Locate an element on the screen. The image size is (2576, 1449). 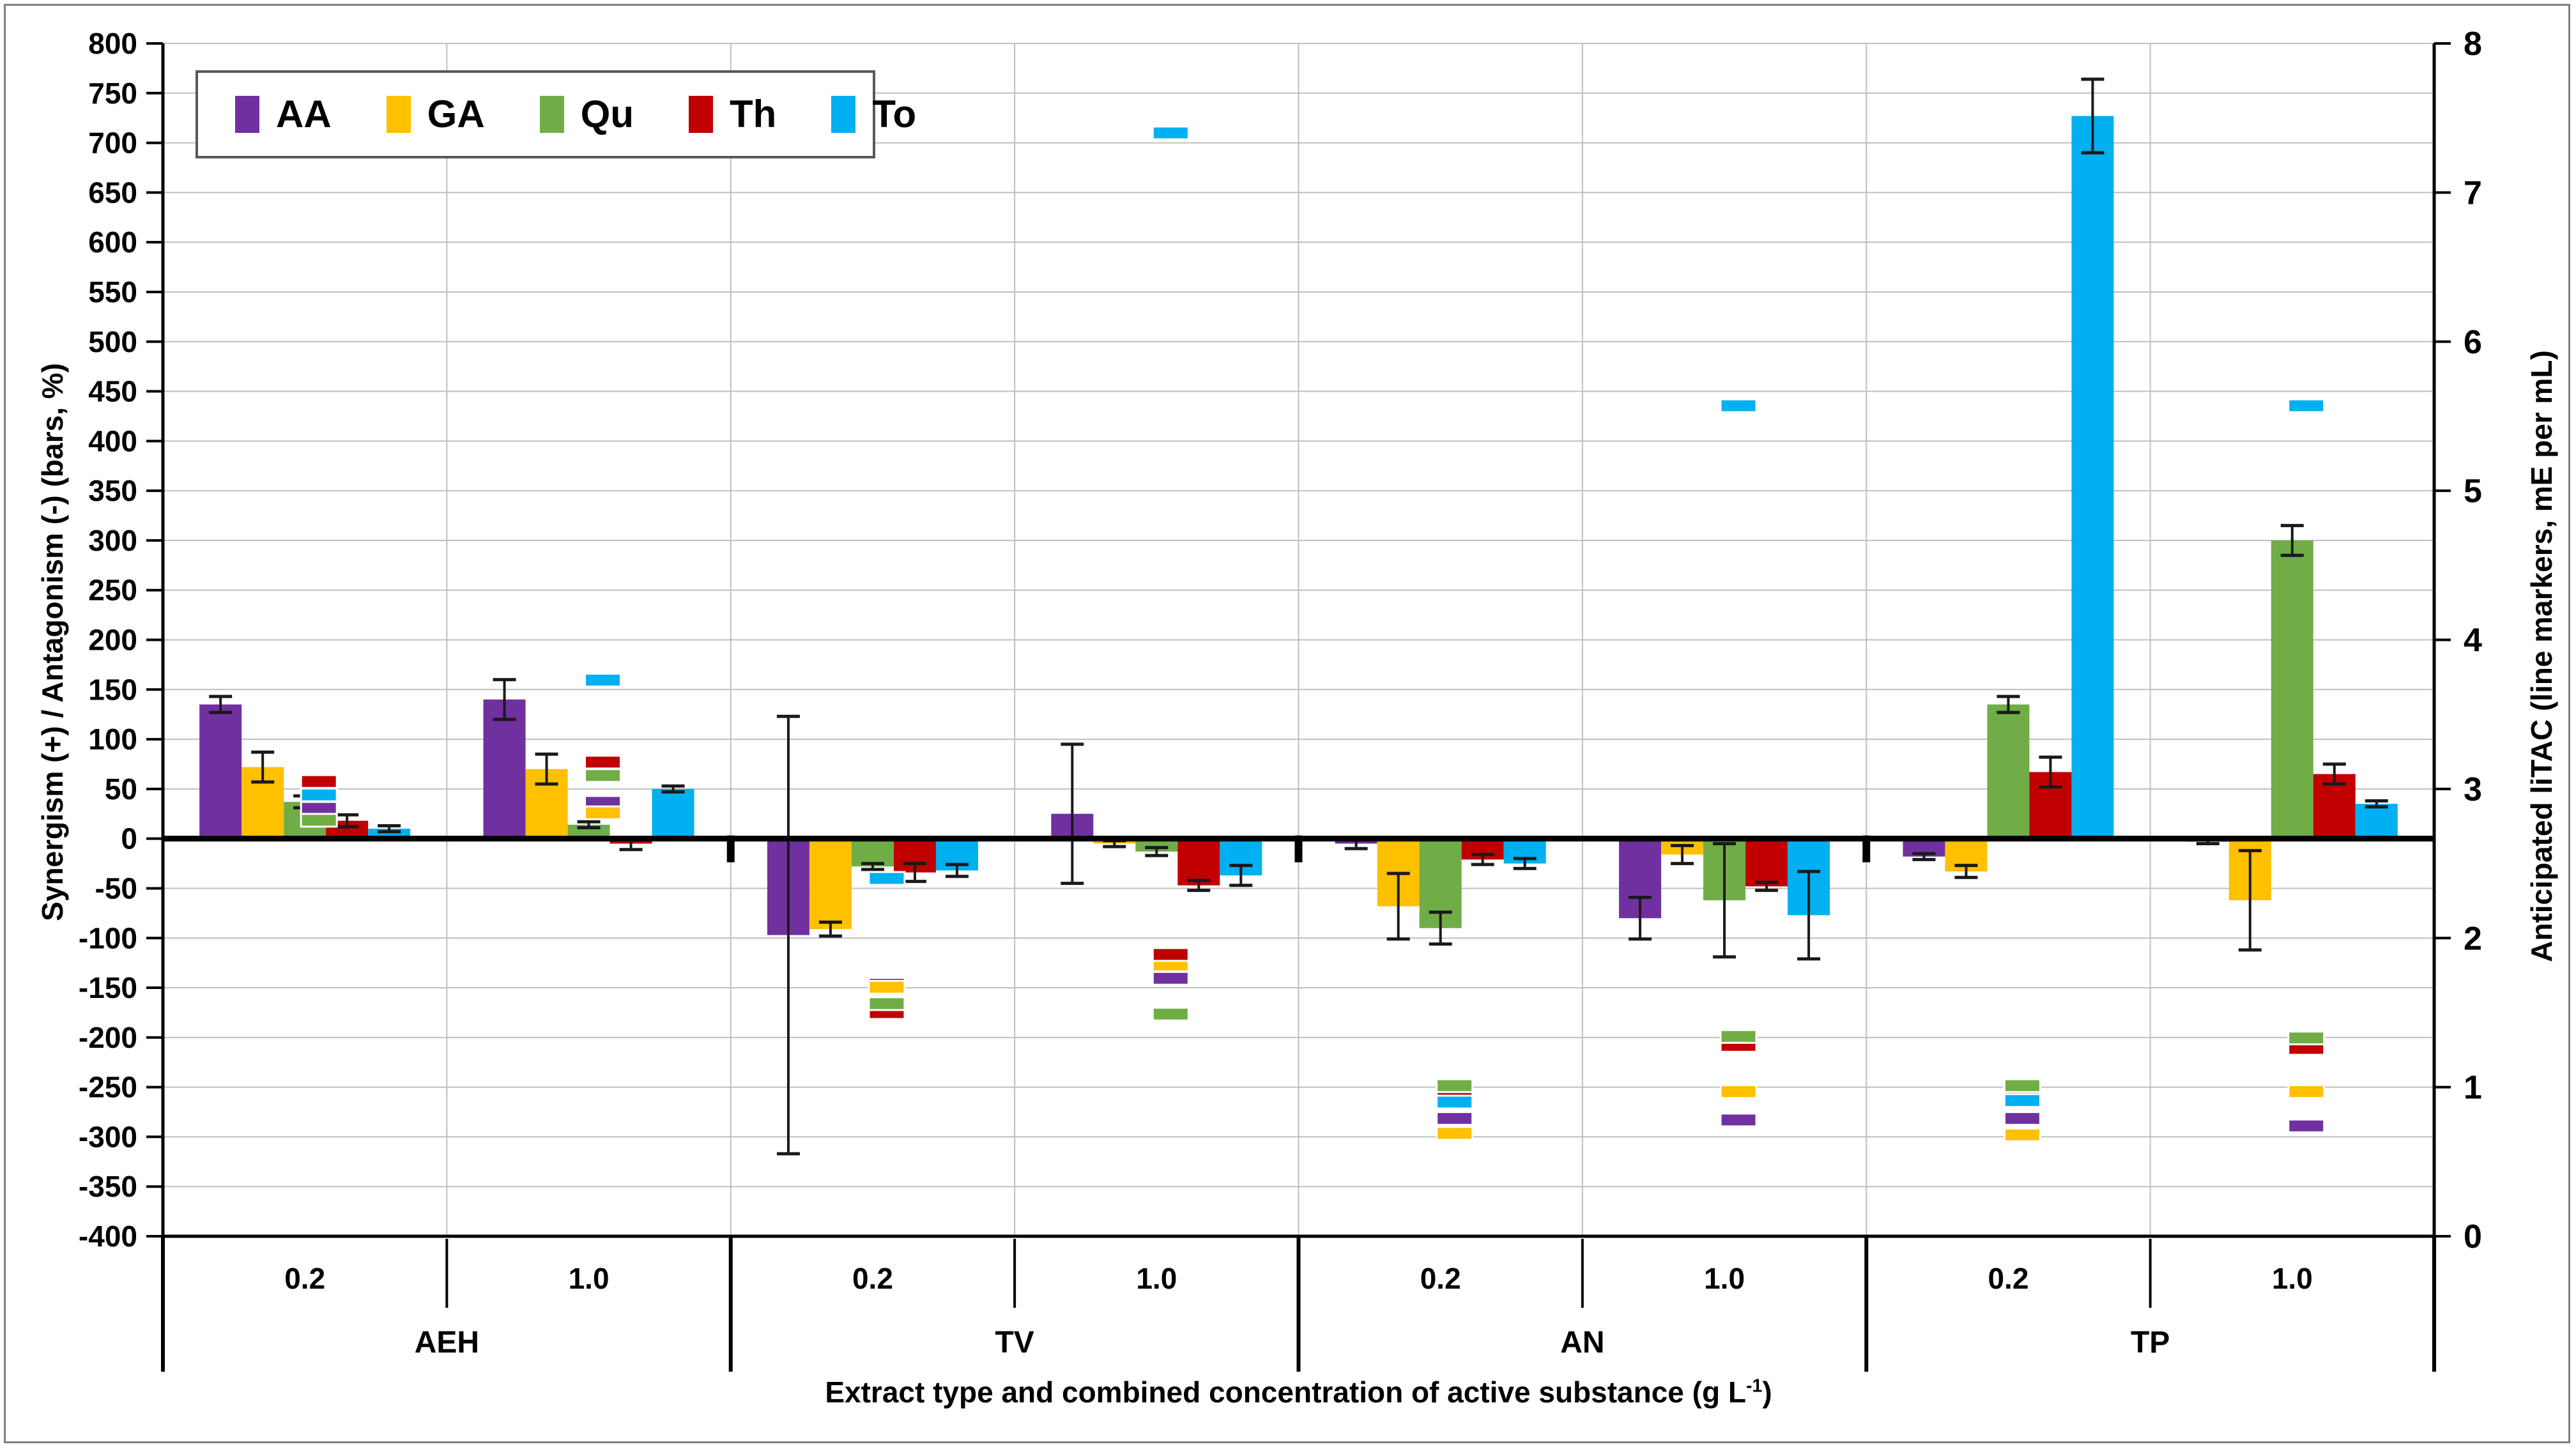
y-left-tick-label-150: 150 is located at coordinates (112, 689).